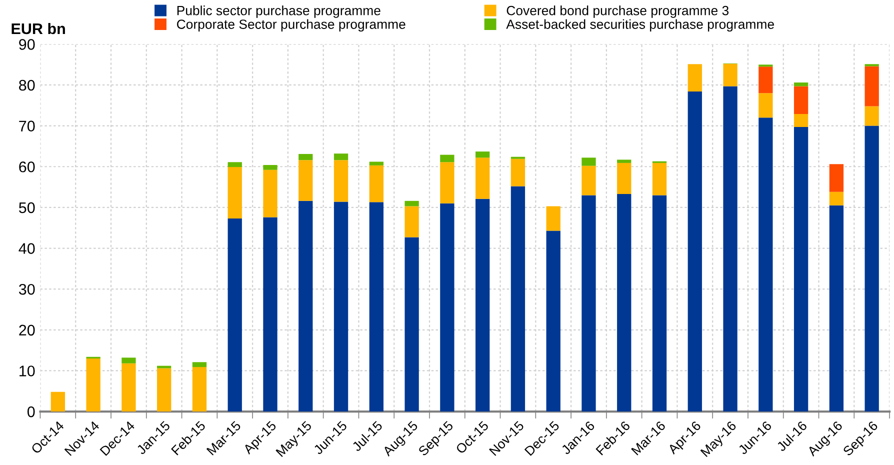 The image size is (894, 465). I want to click on legend-label: Covered bond purchase programme 3, so click(617, 12).